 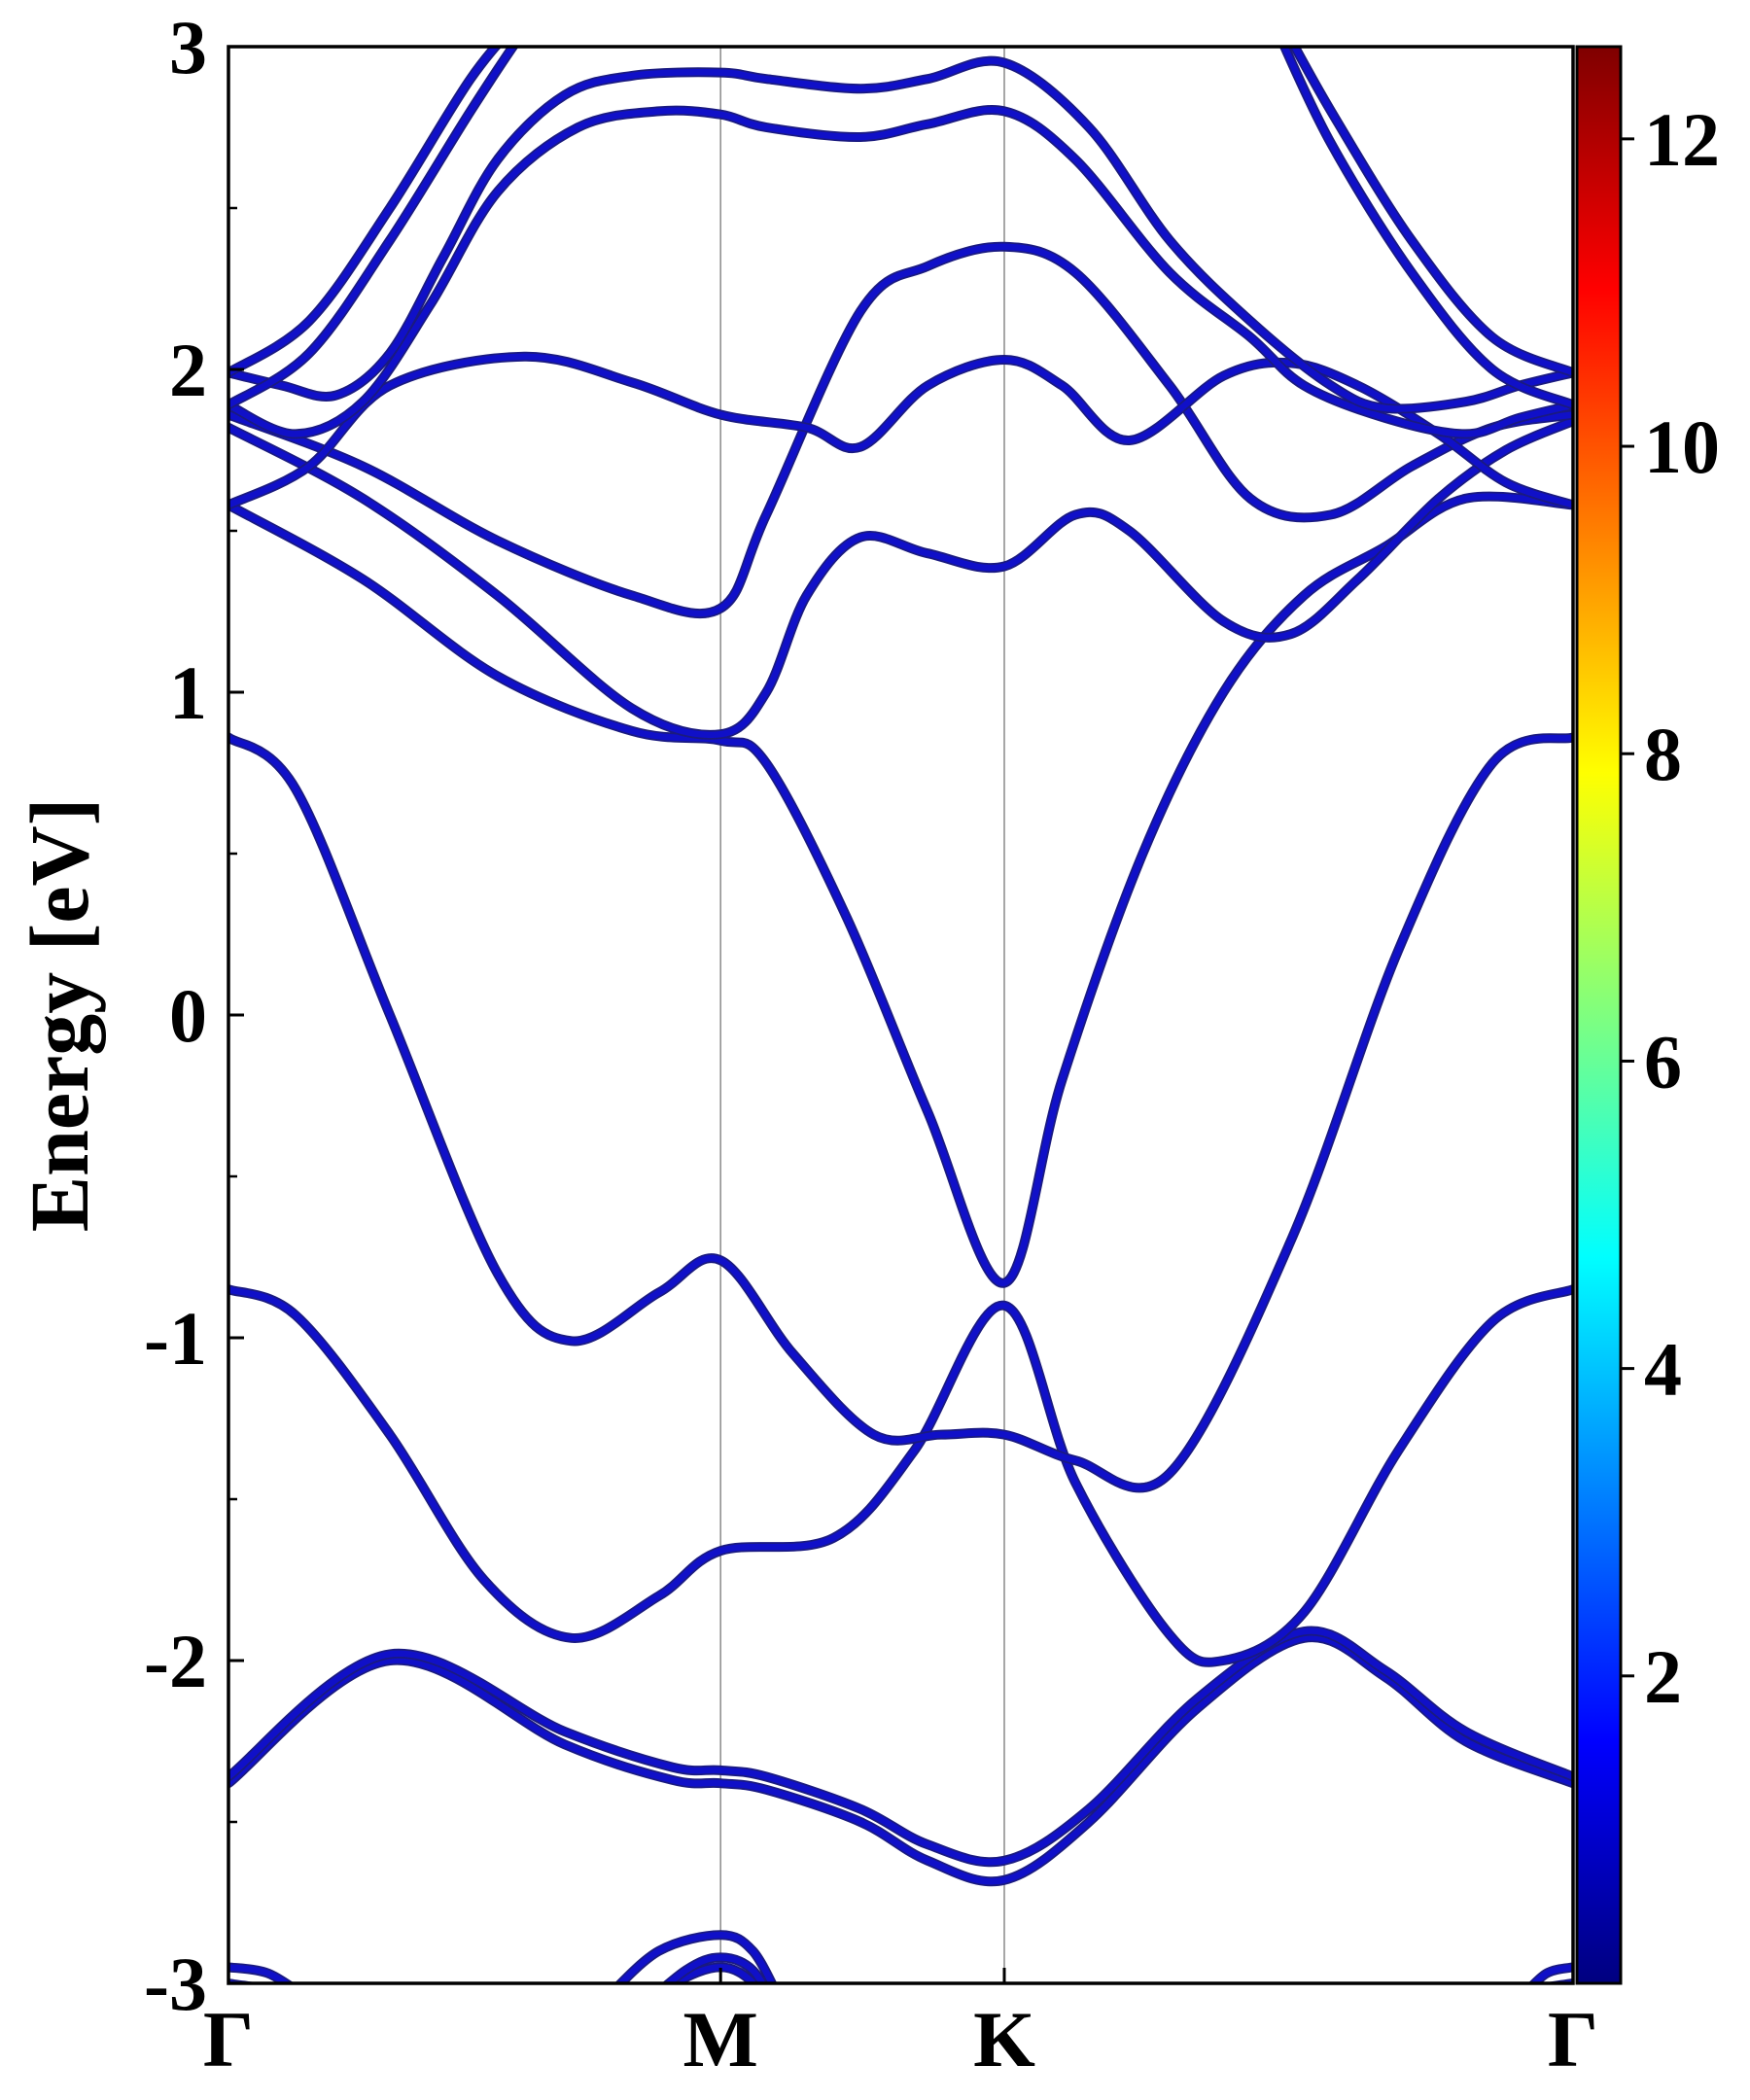 I want to click on colorbar-tick-label: 12, so click(x=1682, y=139).